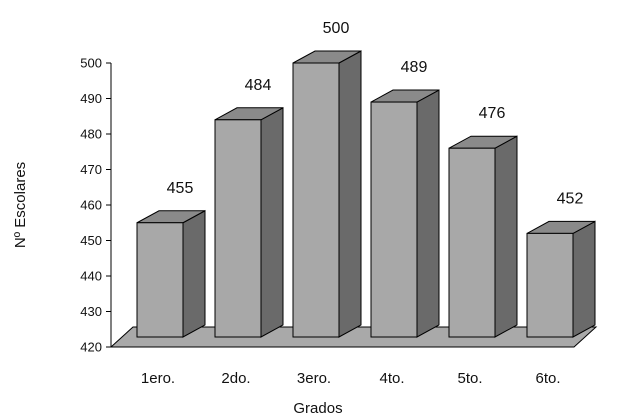 The image size is (618, 416). Describe the element at coordinates (158, 378) in the screenshot. I see `x-tick-label: 1ero.` at that location.